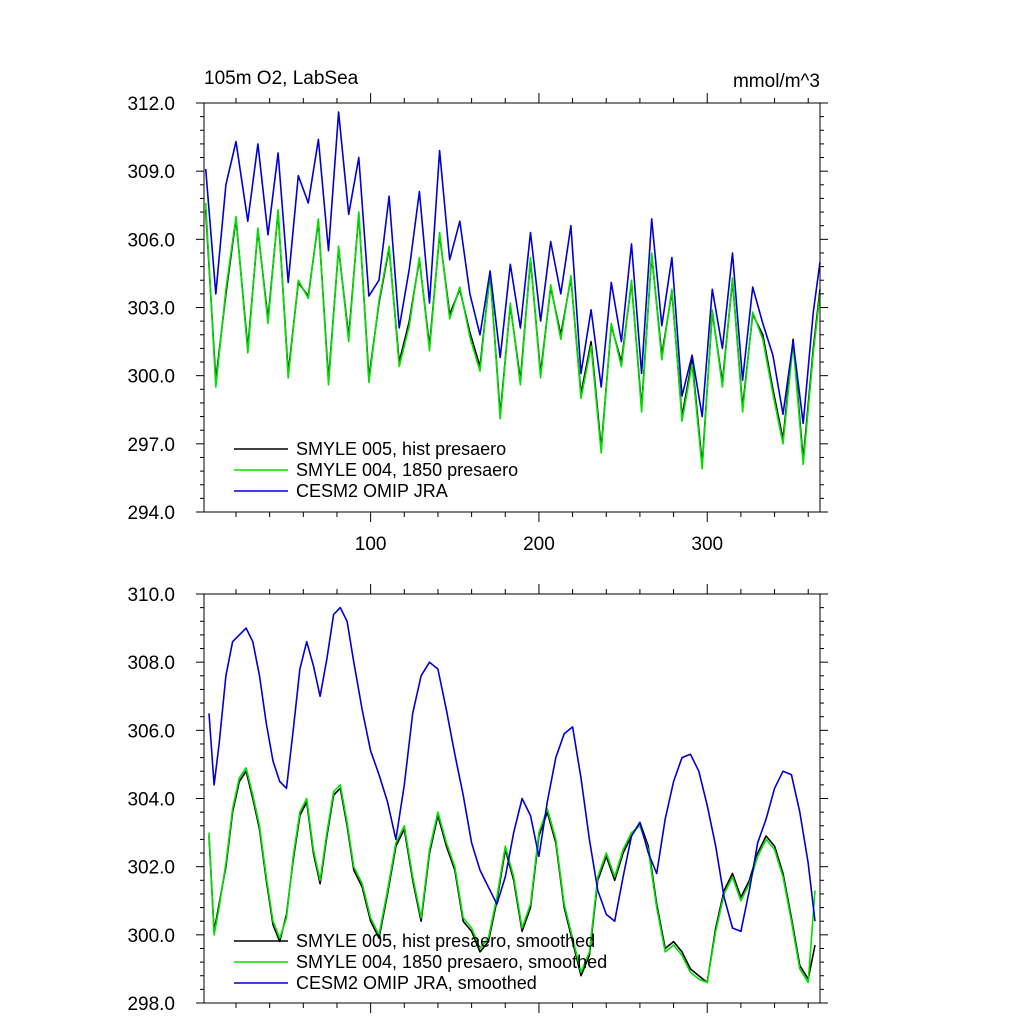 Image resolution: width=1024 pixels, height=1024 pixels. What do you see at coordinates (151, 104) in the screenshot?
I see `y-tick-label: 312.0` at bounding box center [151, 104].